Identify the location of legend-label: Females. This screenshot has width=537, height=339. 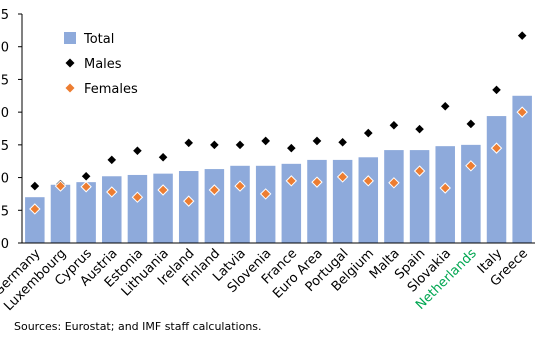
(111, 89).